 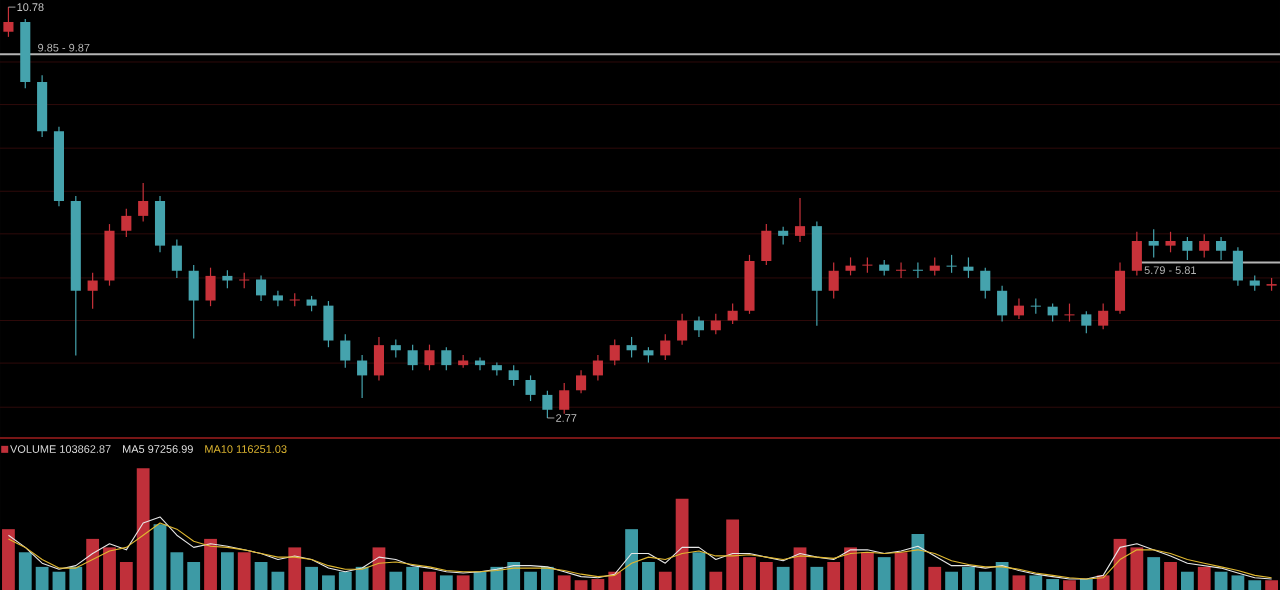 I want to click on legend-label: VOLUME 103862.87, so click(x=60, y=449).